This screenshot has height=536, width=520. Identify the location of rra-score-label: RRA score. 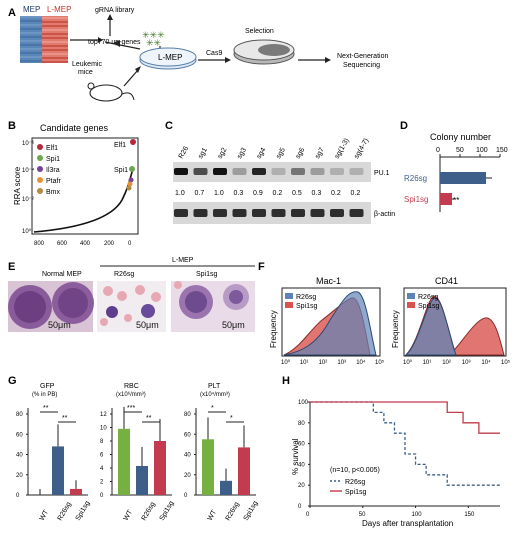
(17, 185).